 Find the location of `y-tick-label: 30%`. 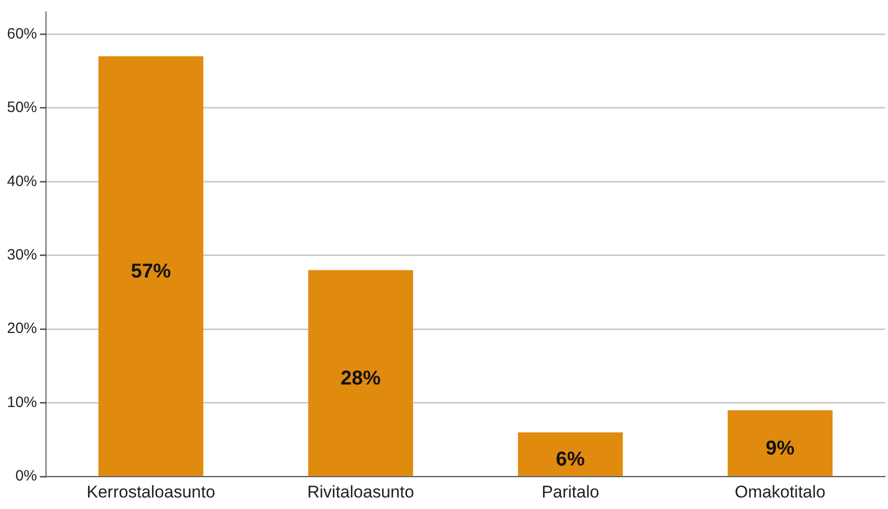

y-tick-label: 30% is located at coordinates (22, 255).